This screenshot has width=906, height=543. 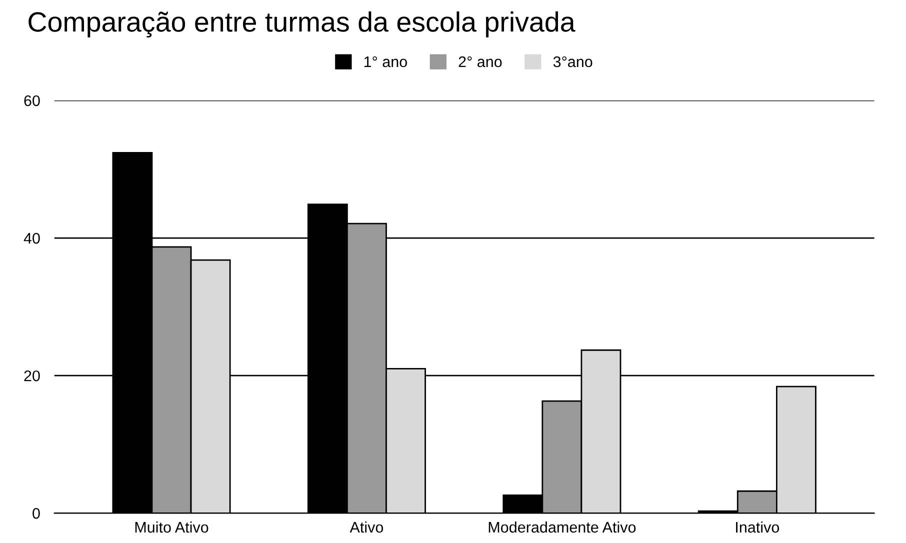 I want to click on legend-label: 2° ano, so click(x=480, y=62).